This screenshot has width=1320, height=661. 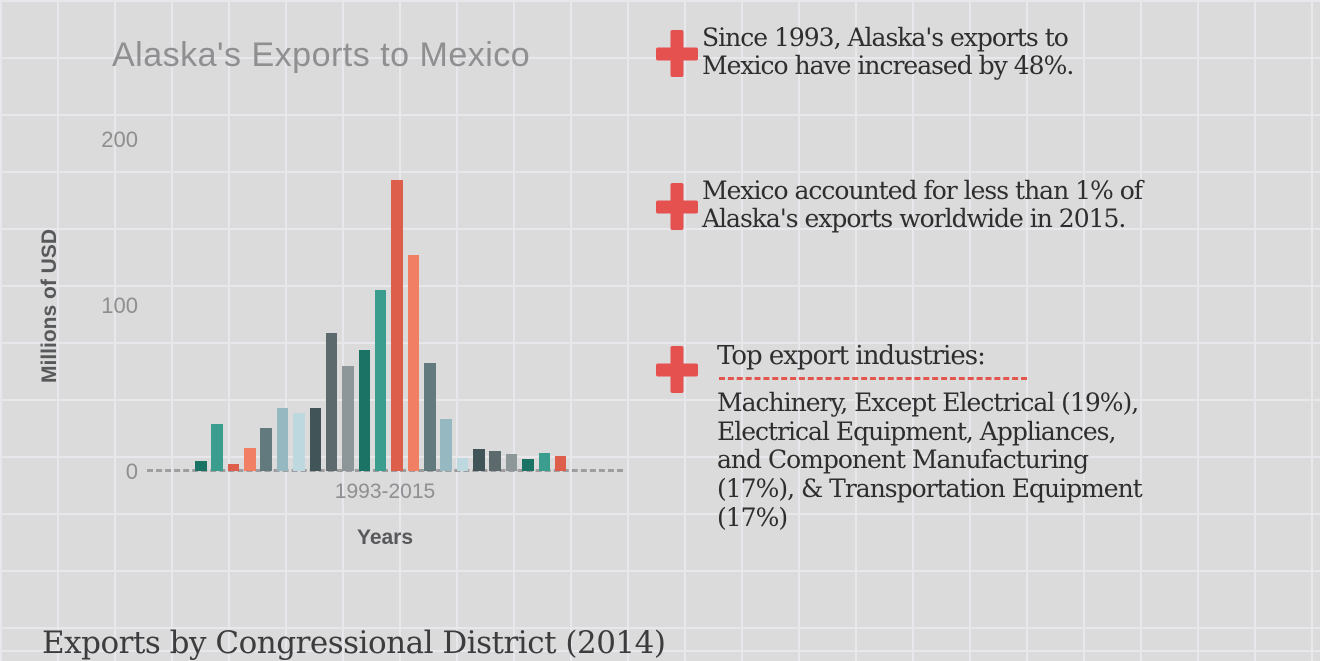 I want to click on x-axis-title: Years, so click(x=385, y=537).